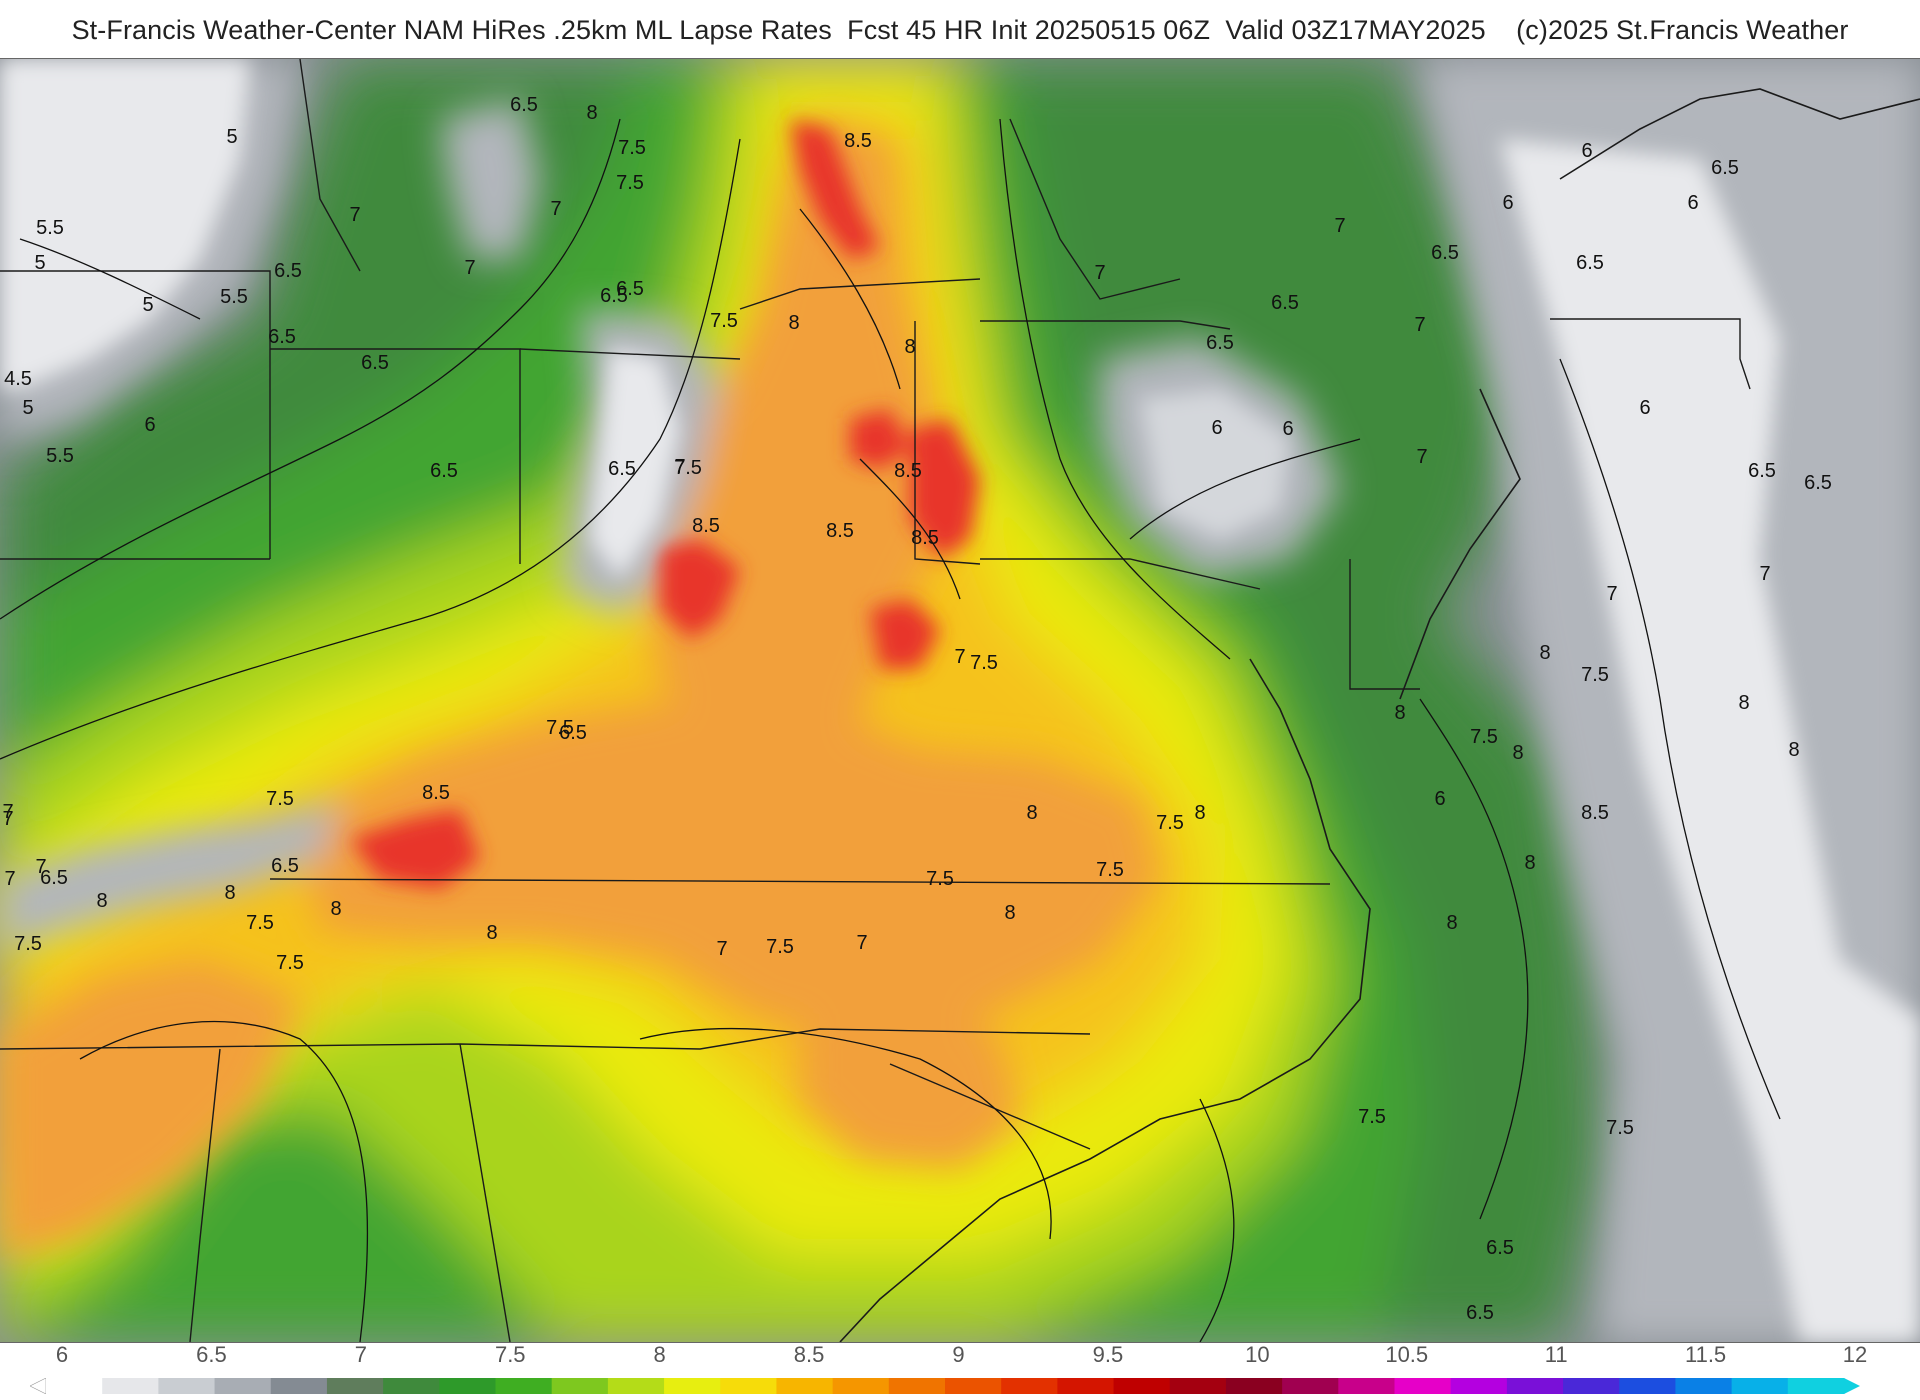 The width and height of the screenshot is (1920, 1400). I want to click on colorbar-tick-label: 8, so click(659, 1354).